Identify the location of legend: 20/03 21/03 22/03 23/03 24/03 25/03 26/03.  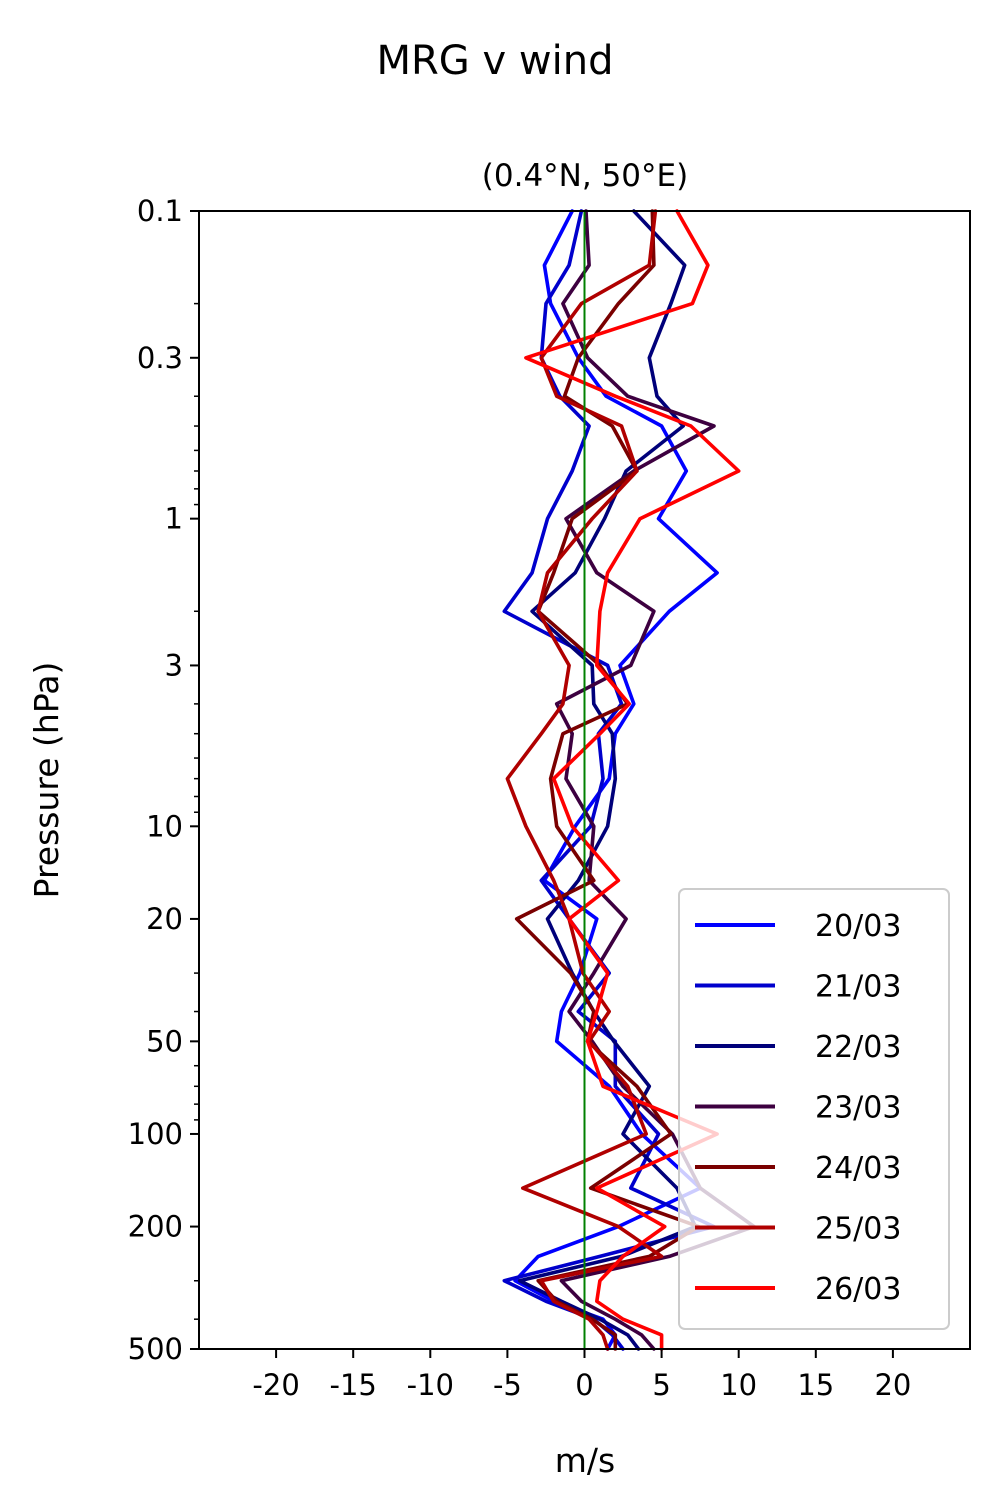
(814, 1109).